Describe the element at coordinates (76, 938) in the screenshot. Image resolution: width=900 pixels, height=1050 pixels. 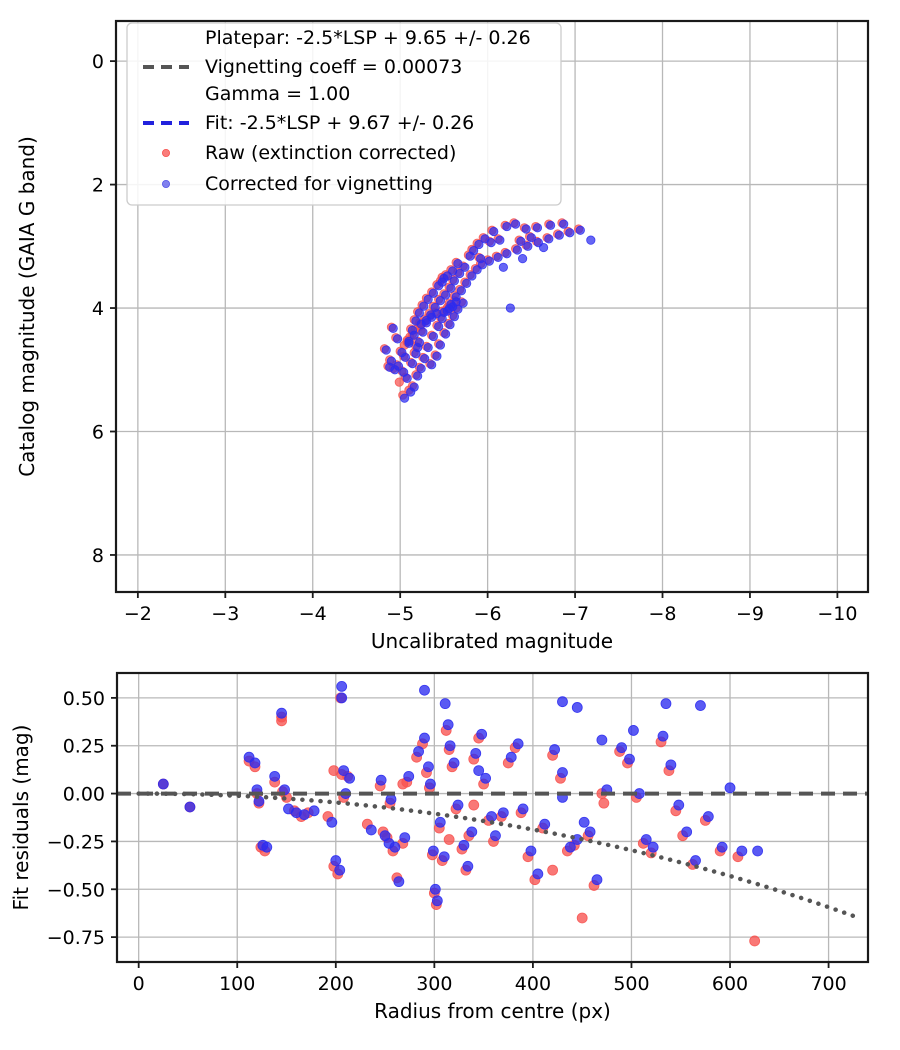
I see `ytick-label: −0.75` at that location.